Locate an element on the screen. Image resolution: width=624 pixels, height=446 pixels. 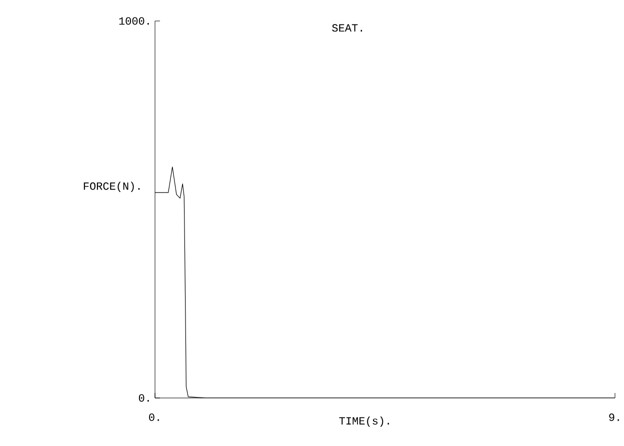
x-axis-title: TIME(s). is located at coordinates (364, 421).